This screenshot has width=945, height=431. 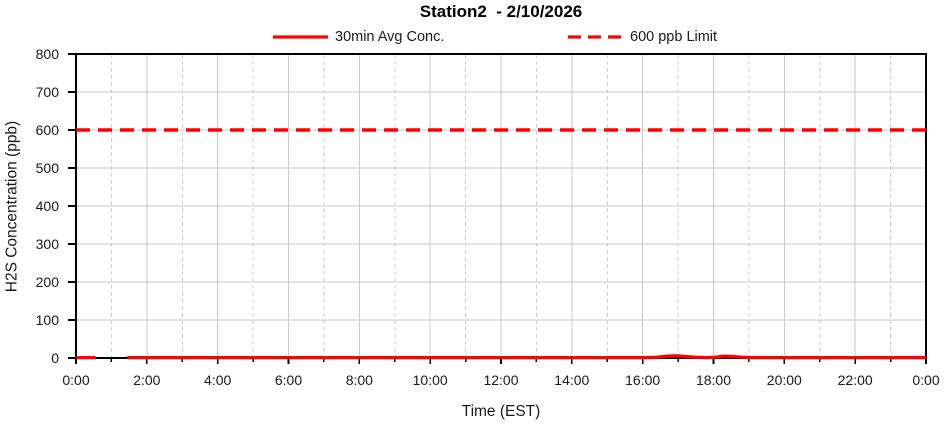 What do you see at coordinates (48, 92) in the screenshot?
I see `y-tick-label: 700` at bounding box center [48, 92].